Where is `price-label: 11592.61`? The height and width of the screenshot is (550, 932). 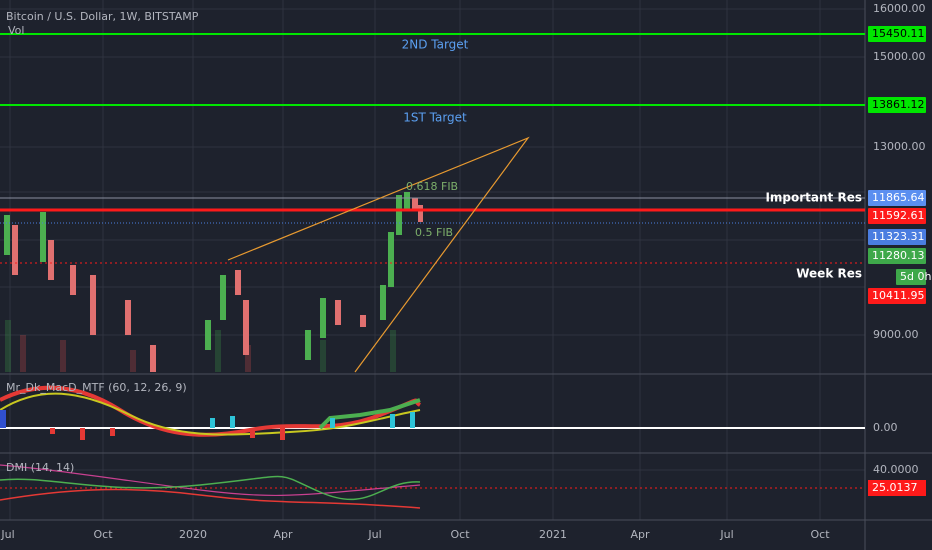
price-label: 11592.61 is located at coordinates (898, 215).